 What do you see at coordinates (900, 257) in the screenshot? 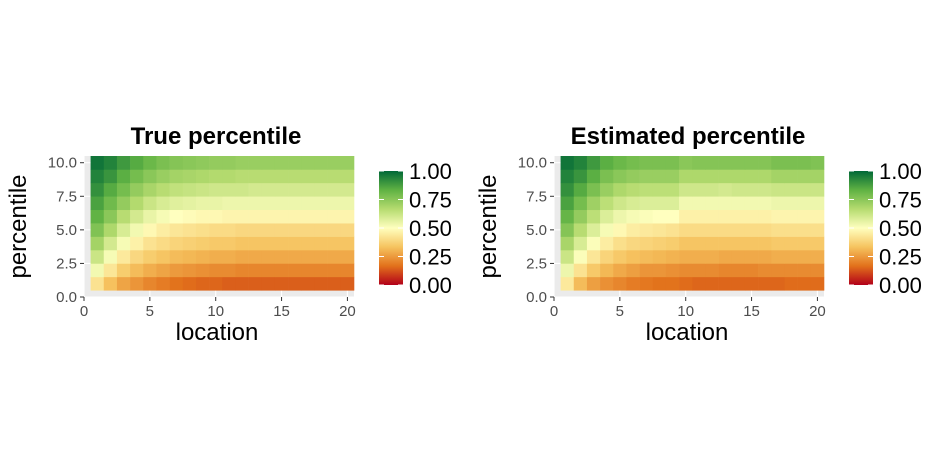
I see `legend-label: 0.25` at bounding box center [900, 257].